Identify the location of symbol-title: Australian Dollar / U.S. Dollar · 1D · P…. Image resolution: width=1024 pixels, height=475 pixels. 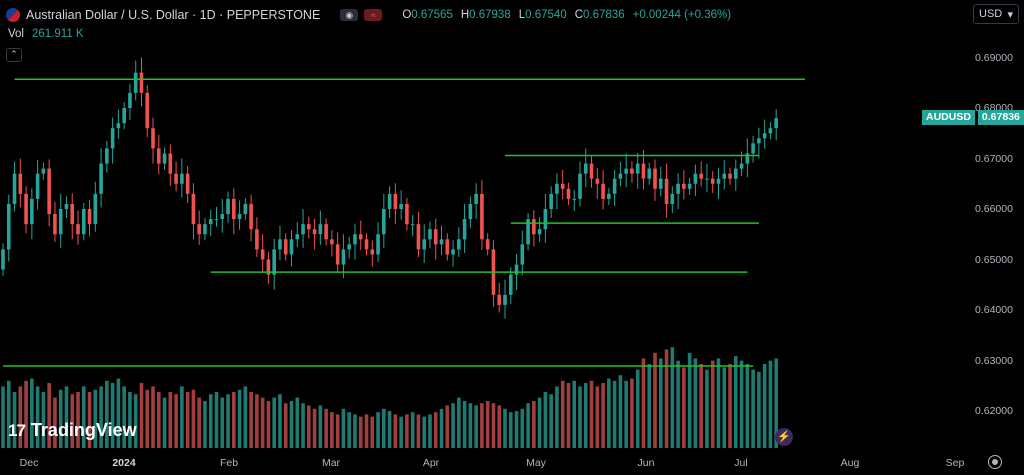
(173, 15).